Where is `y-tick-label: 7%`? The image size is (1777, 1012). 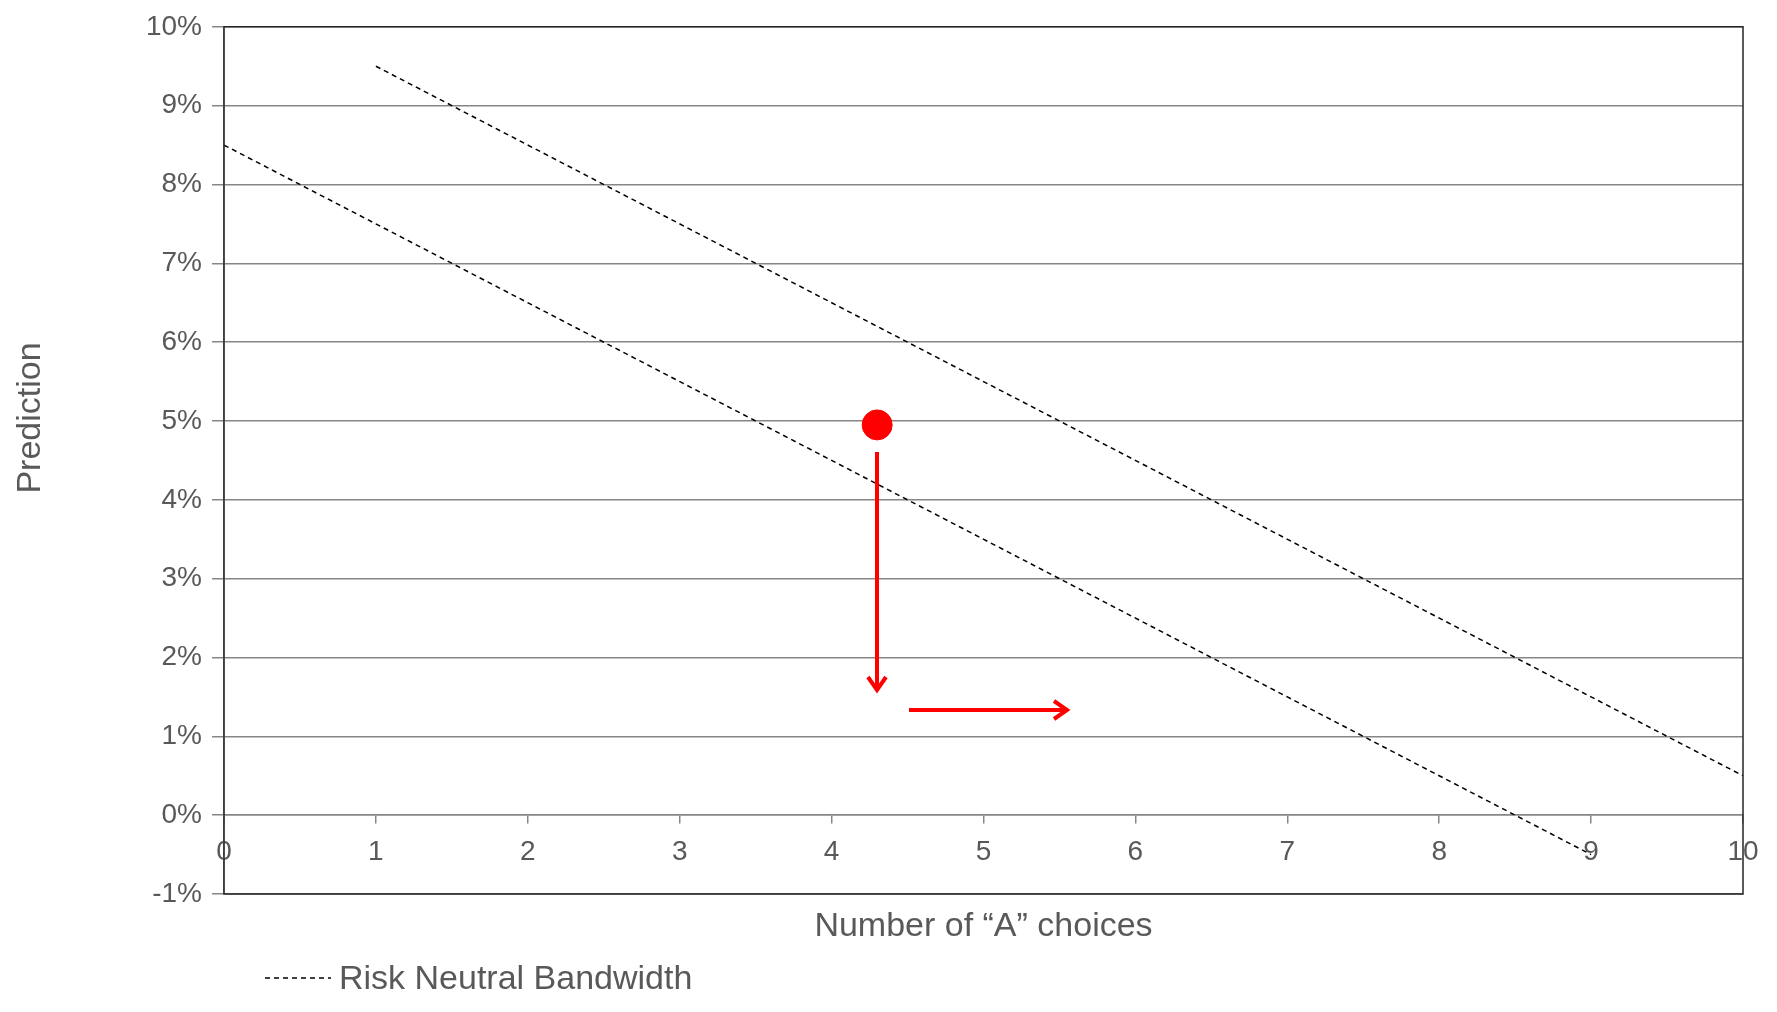 y-tick-label: 7% is located at coordinates (181, 262).